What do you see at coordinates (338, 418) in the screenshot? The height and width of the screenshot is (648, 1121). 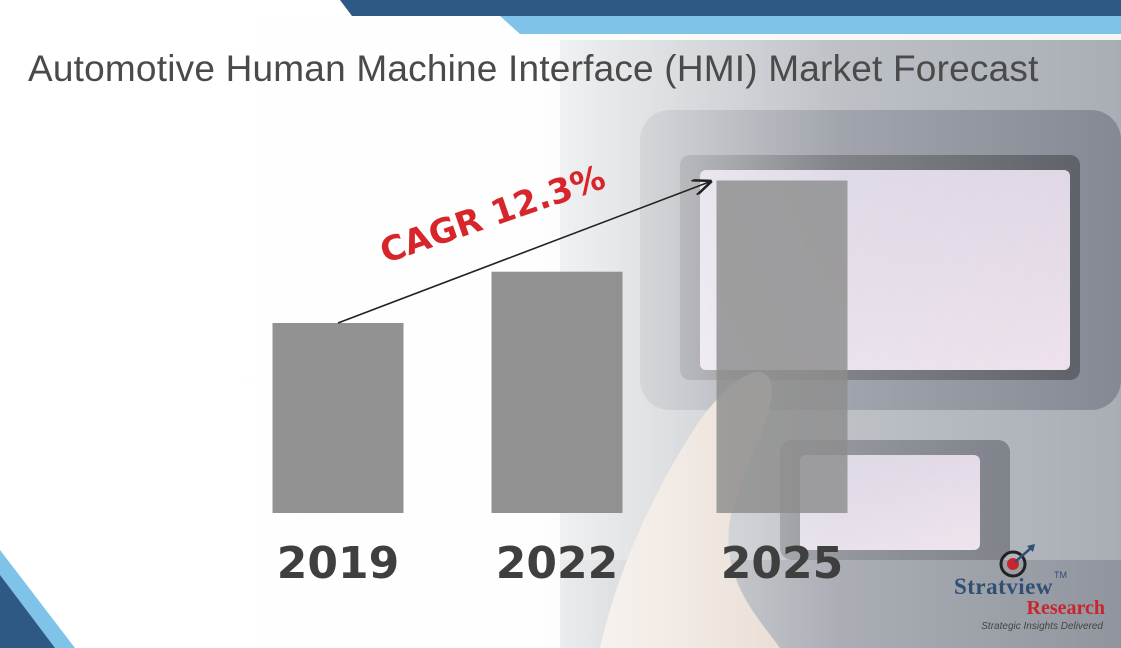 I see `bar-2019` at bounding box center [338, 418].